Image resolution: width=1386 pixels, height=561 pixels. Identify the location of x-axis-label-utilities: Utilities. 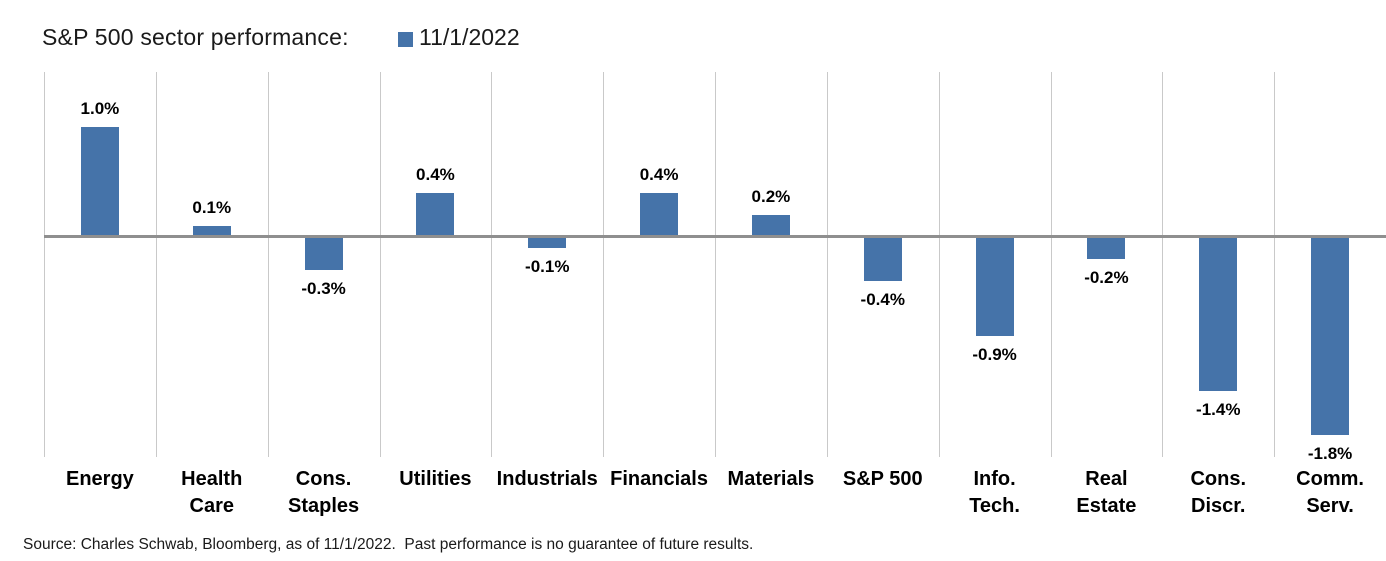
(435, 479).